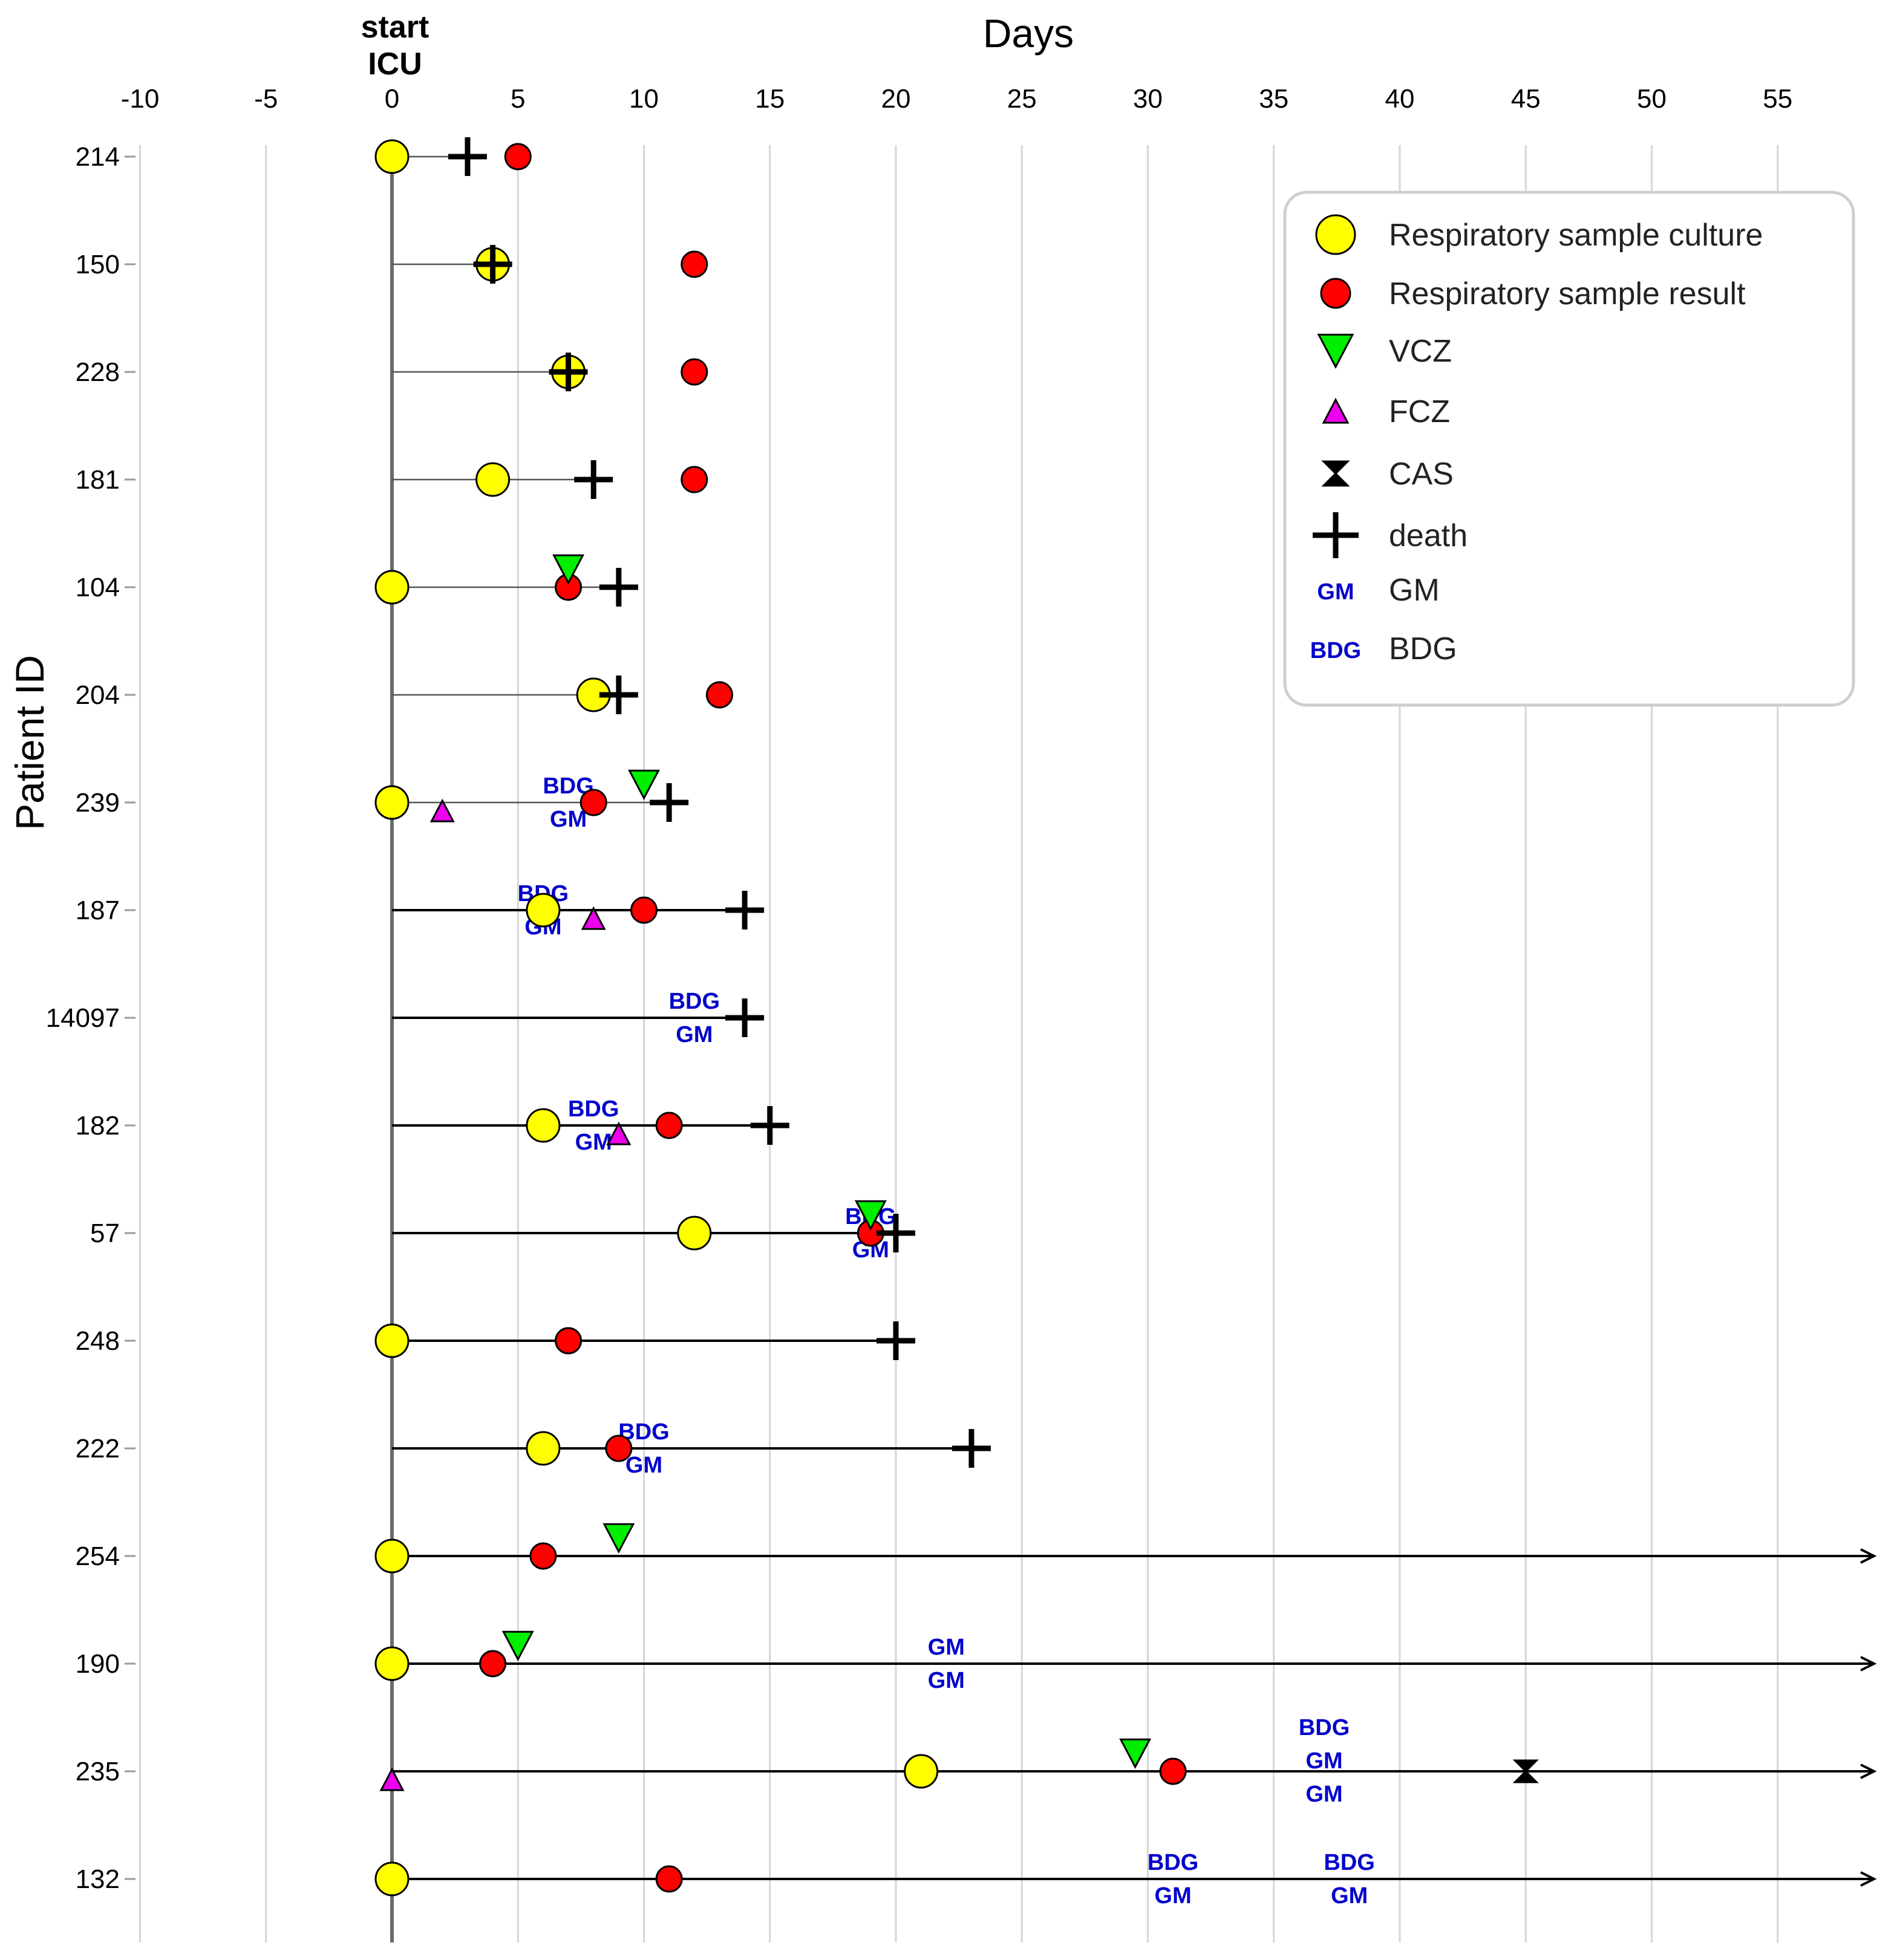 Image resolution: width=1897 pixels, height=1960 pixels. What do you see at coordinates (406, 1018) in the screenshot?
I see `patient-row-14097: 14097 BDG GM` at bounding box center [406, 1018].